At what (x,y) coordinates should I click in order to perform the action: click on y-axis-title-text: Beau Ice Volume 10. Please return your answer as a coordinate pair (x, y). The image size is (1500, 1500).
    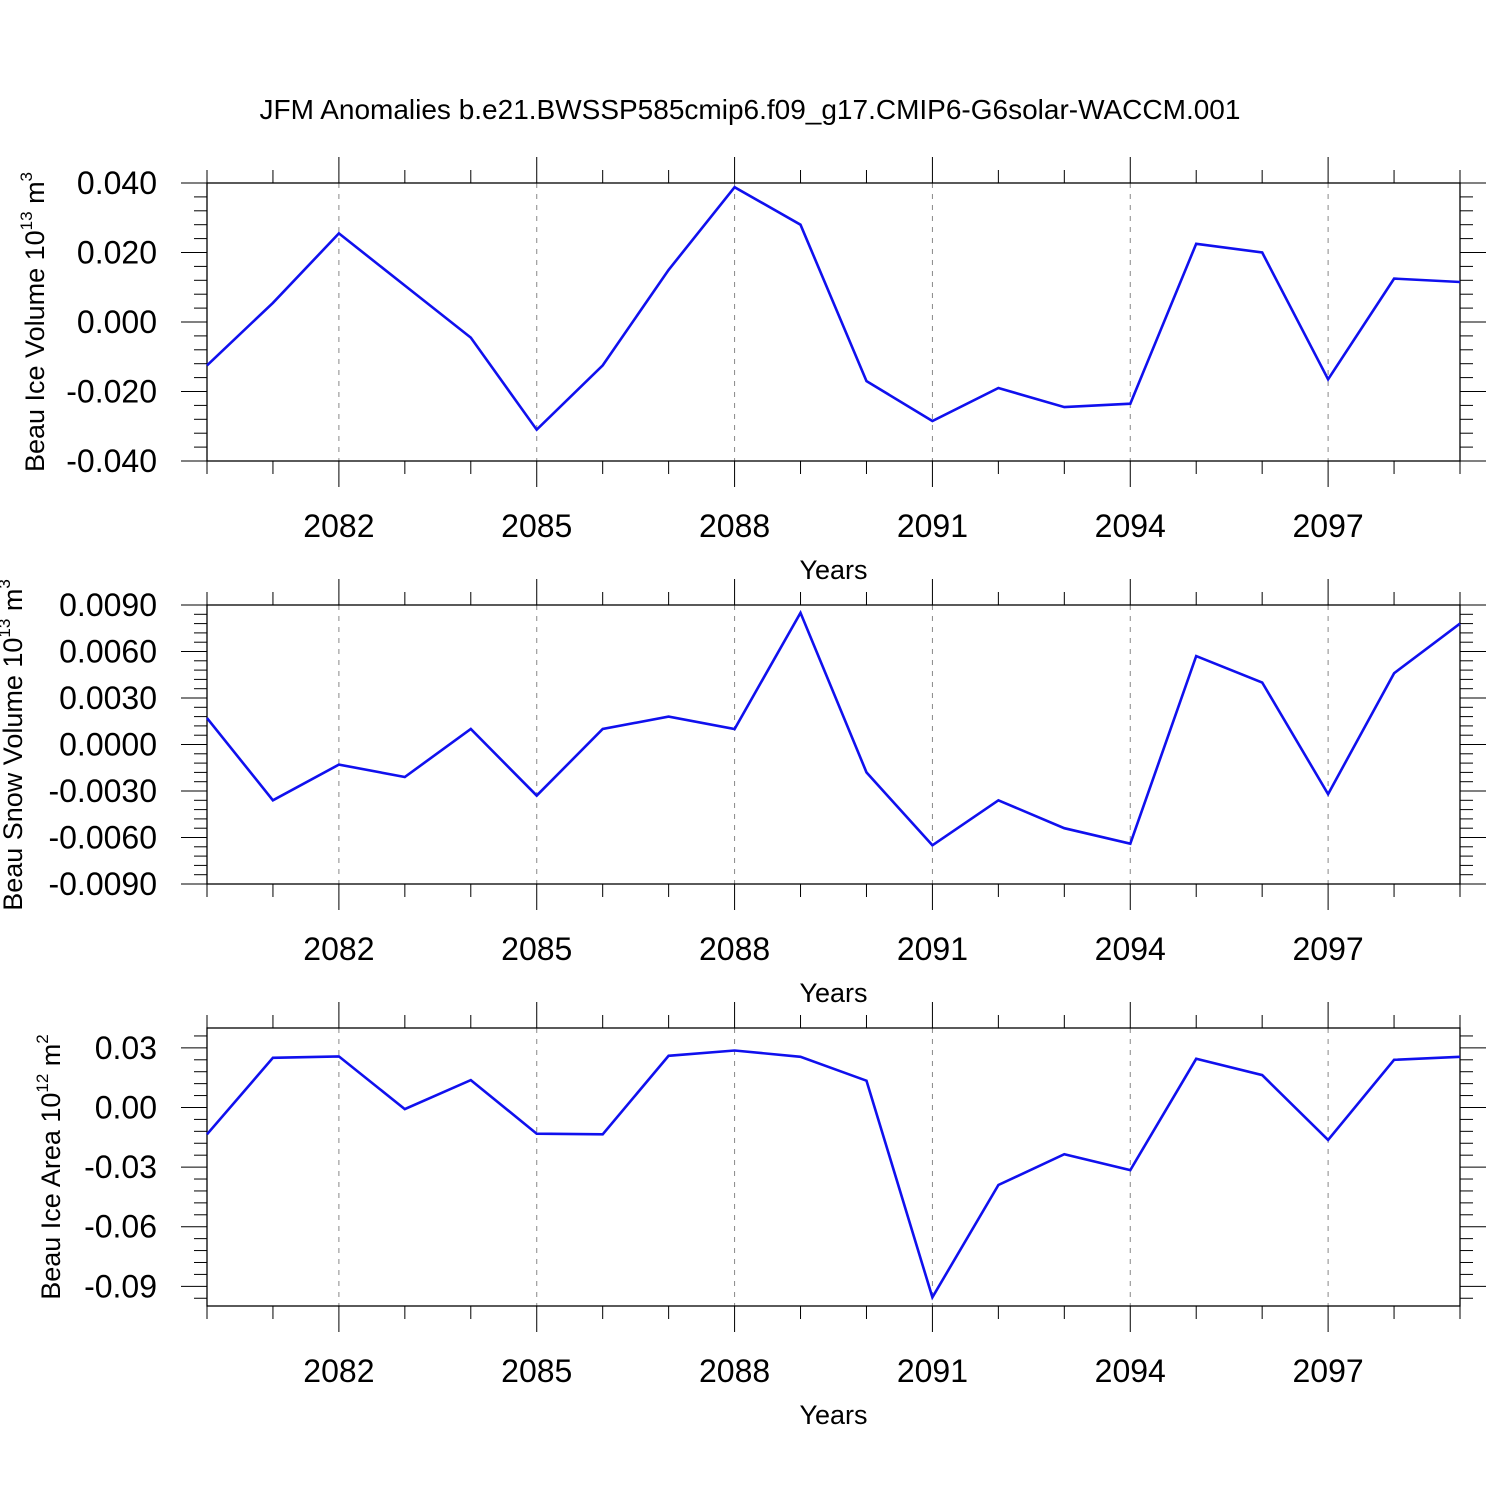
    Looking at the image, I should click on (35, 351).